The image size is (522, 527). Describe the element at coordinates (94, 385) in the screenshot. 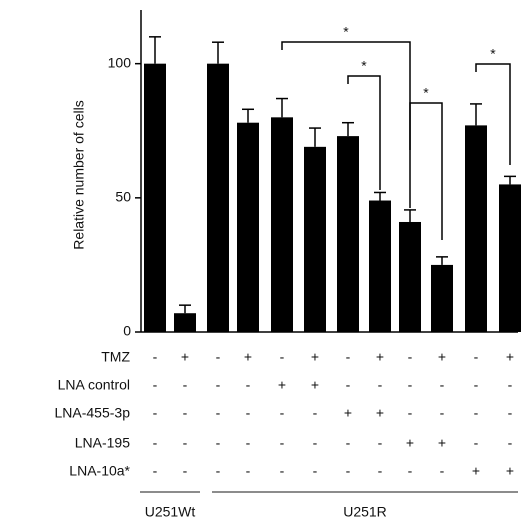

I see `condition-label: LNA control` at that location.